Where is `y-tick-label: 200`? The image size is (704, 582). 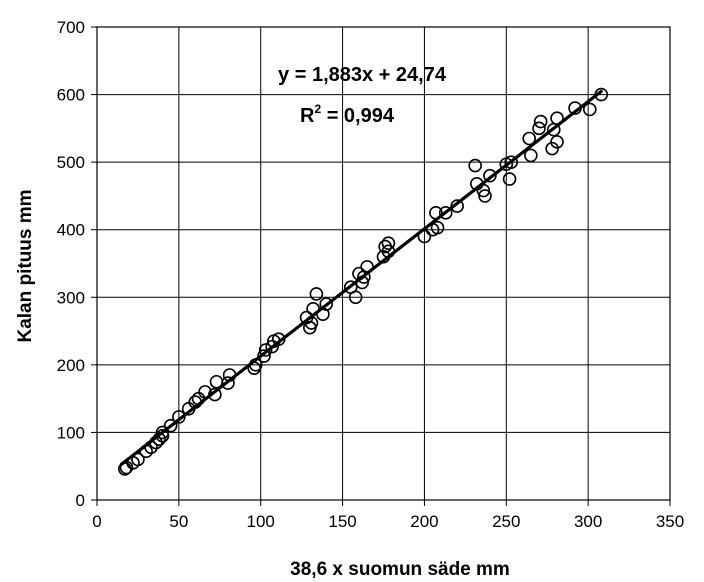
y-tick-label: 200 is located at coordinates (71, 365).